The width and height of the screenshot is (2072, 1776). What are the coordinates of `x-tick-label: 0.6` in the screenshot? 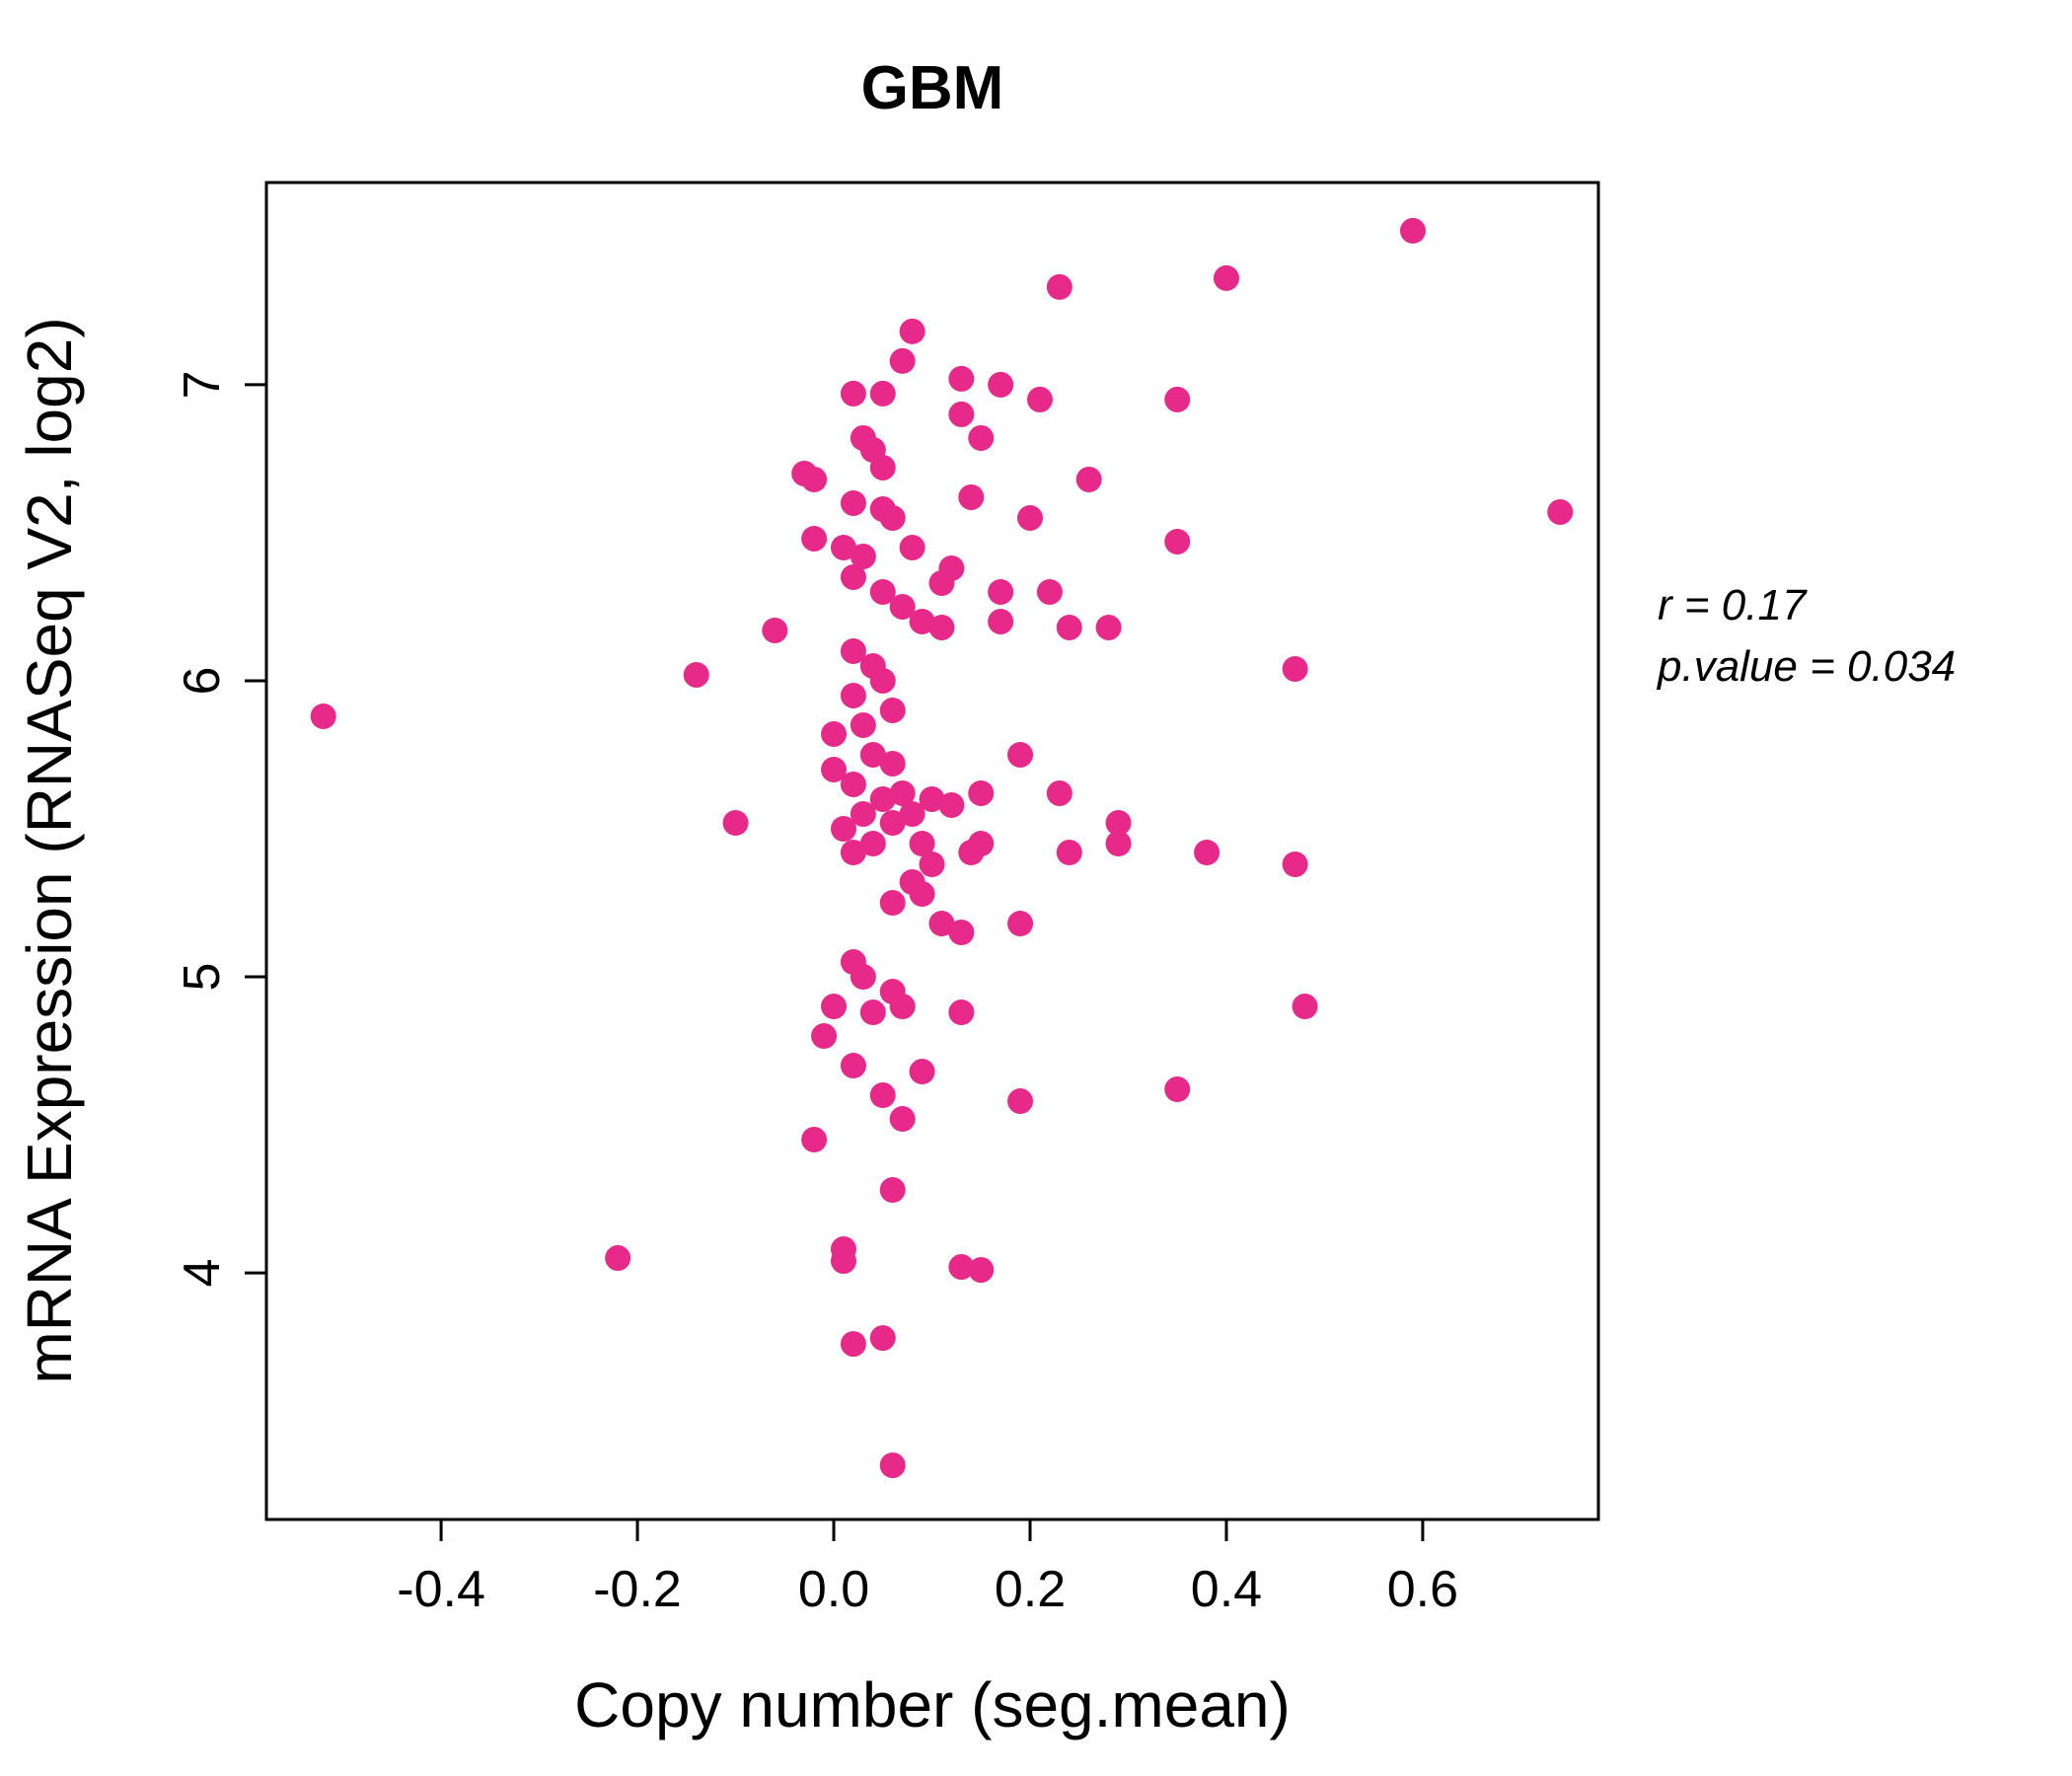 It's located at (1423, 1589).